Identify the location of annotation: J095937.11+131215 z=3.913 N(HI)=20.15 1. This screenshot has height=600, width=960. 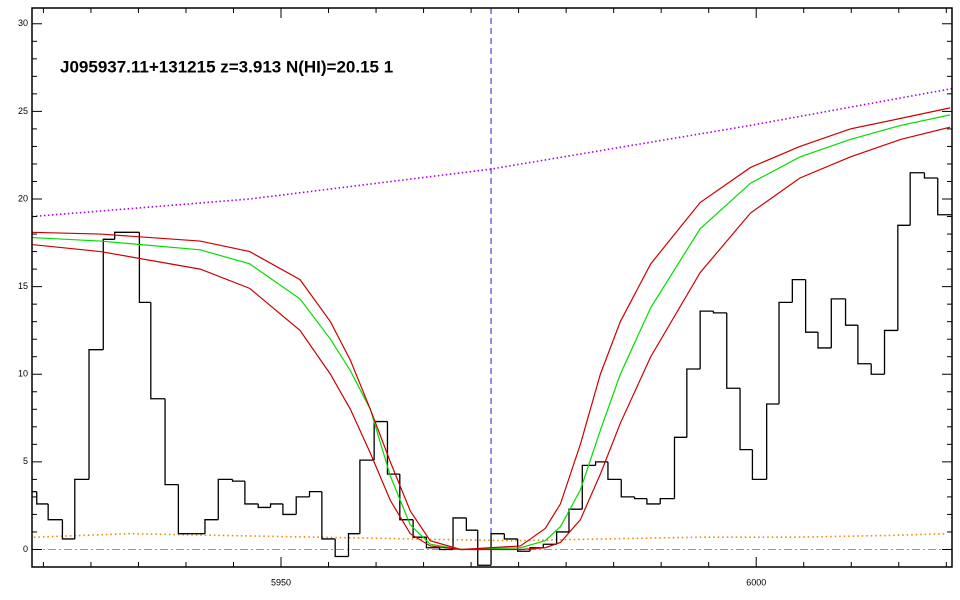
(226, 66).